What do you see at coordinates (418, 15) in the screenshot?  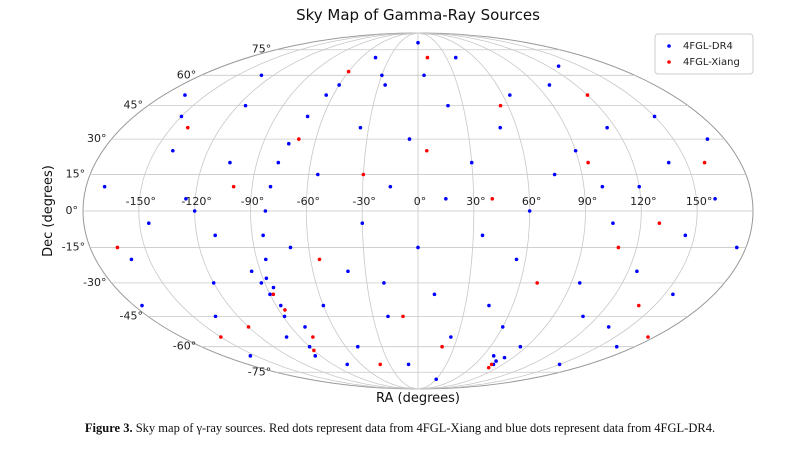 I see `chart-title: Sky Map of Gamma-Ray Sources` at bounding box center [418, 15].